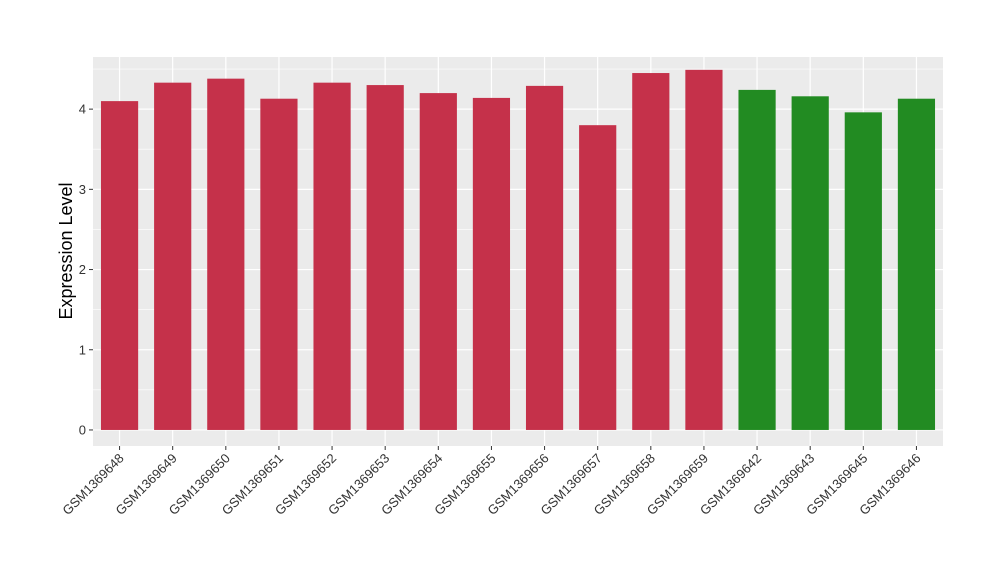  Describe the element at coordinates (82, 269) in the screenshot. I see `y-tick-label: 2` at that location.